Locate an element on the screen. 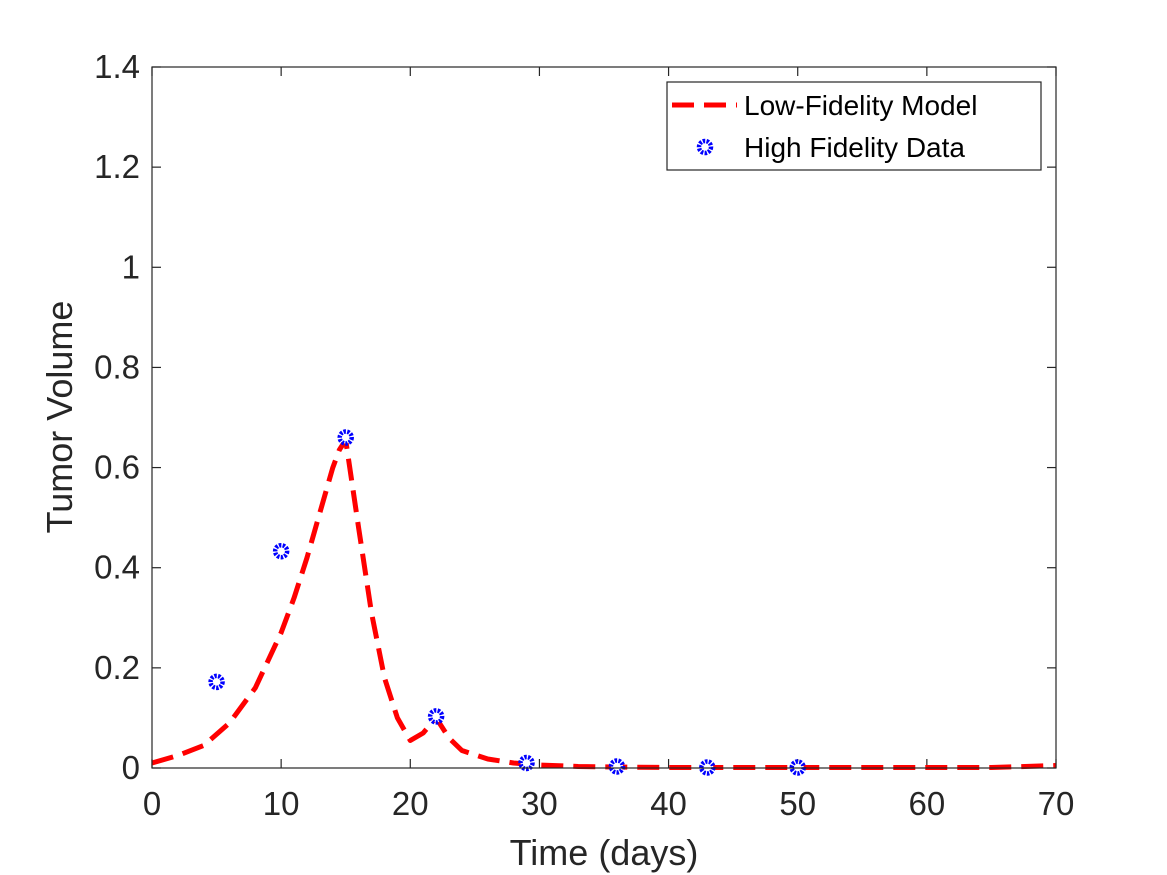 This screenshot has height=875, width=1167. y-axis-tick-labels: 0 0.2 0.4 0.6 0.8 1 1.2 1.4 is located at coordinates (117, 417).